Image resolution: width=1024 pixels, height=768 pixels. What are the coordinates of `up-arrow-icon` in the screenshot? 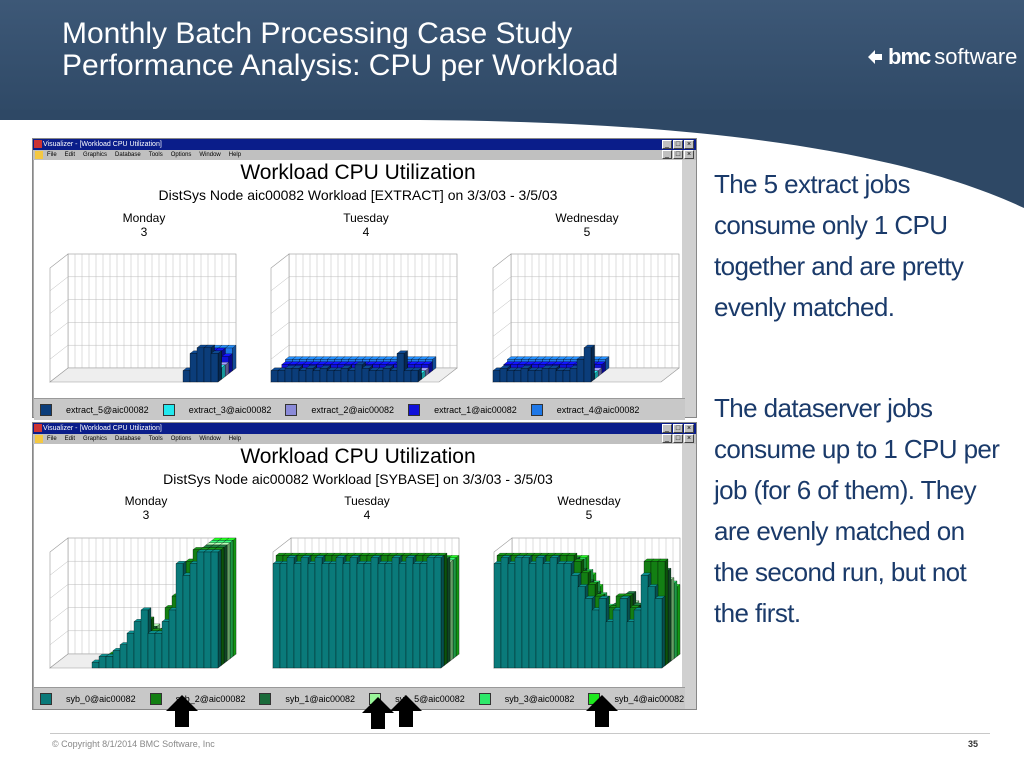 It's located at (602, 711).